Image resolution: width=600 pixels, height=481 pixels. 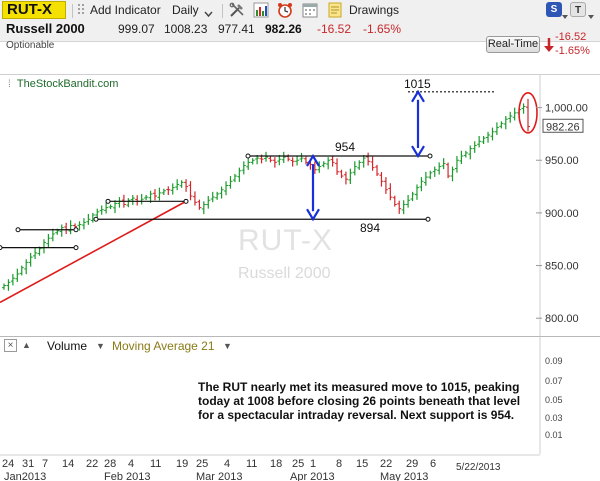 I want to click on last-value: 982.26, so click(x=283, y=29).